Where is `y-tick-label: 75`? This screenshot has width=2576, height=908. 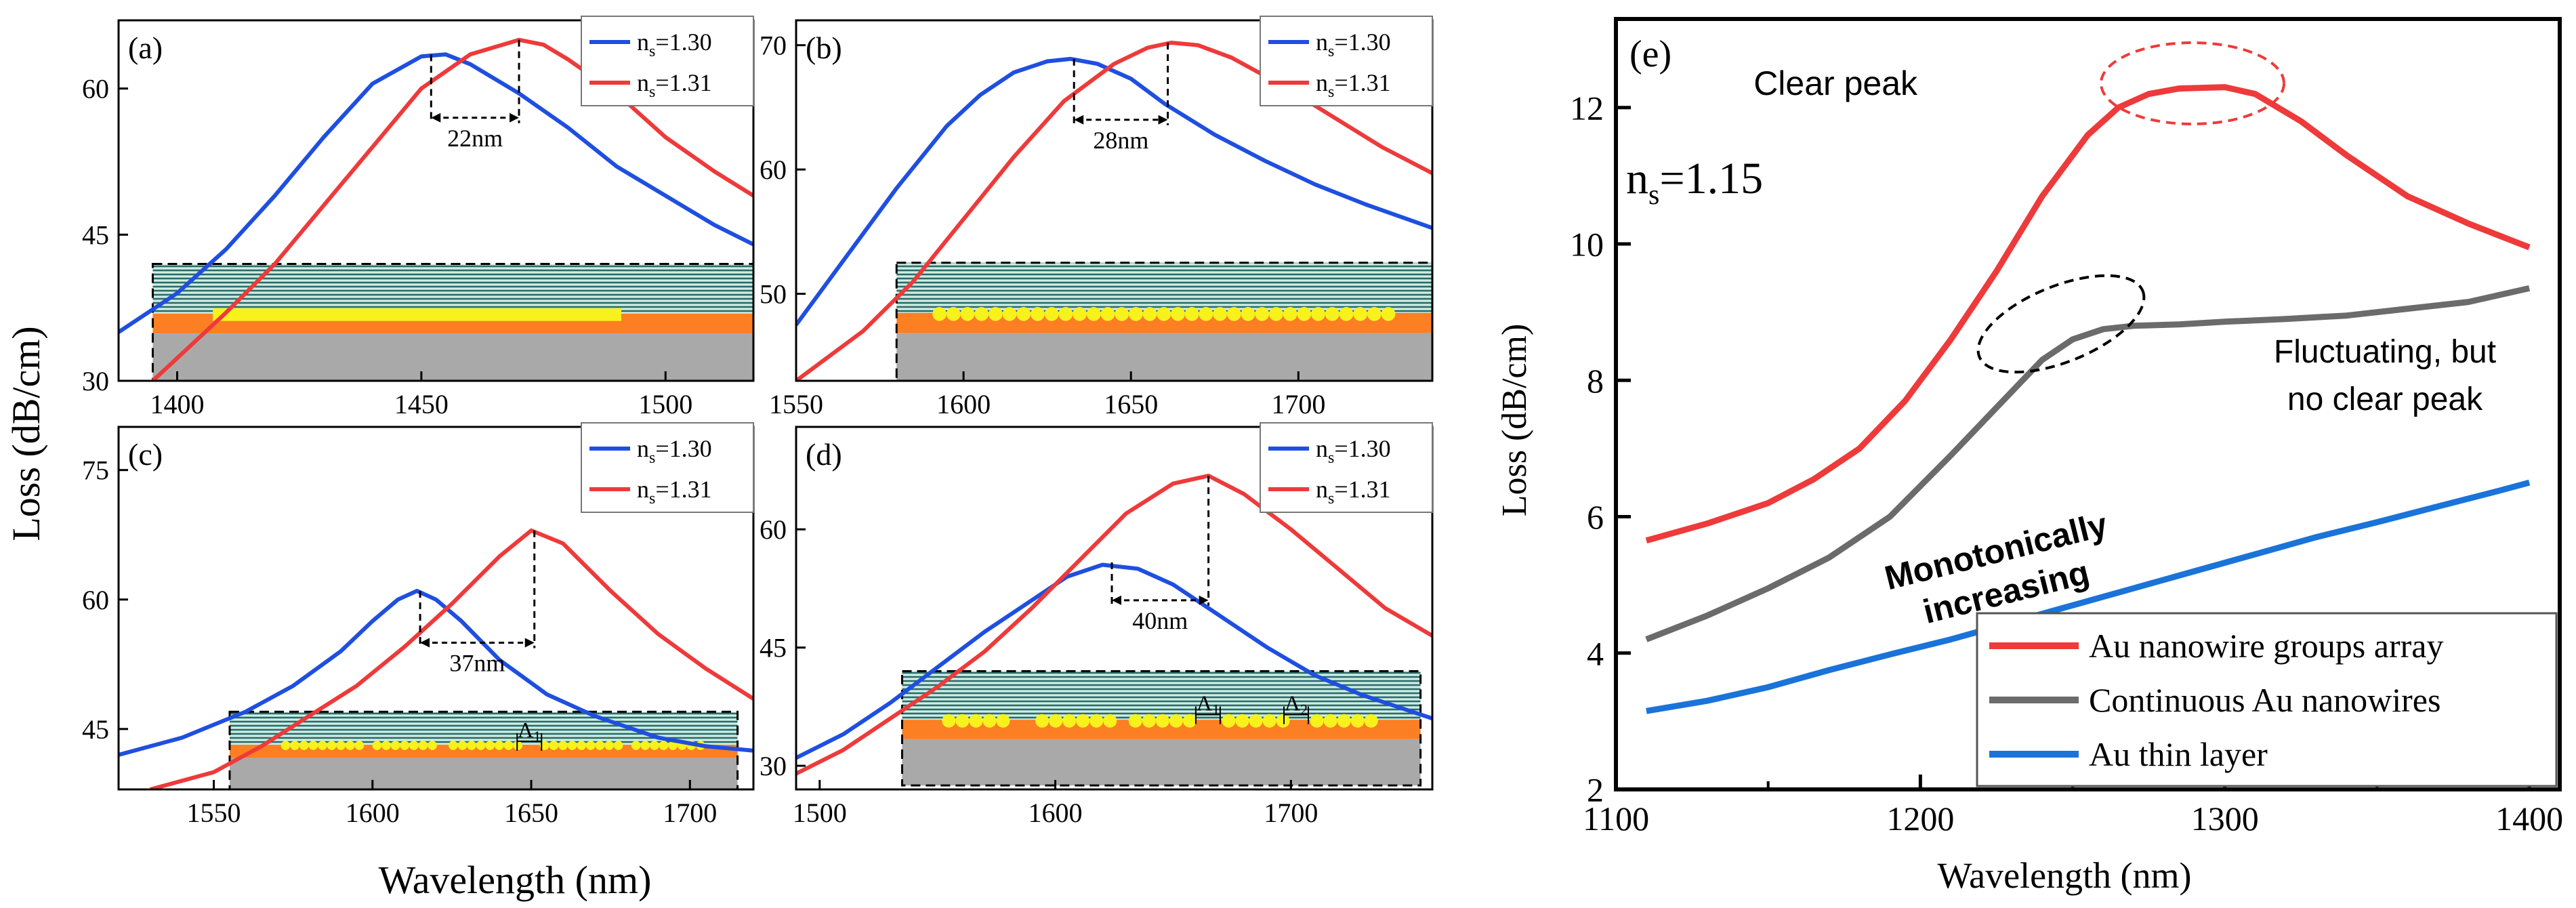
y-tick-label: 75 is located at coordinates (95, 470).